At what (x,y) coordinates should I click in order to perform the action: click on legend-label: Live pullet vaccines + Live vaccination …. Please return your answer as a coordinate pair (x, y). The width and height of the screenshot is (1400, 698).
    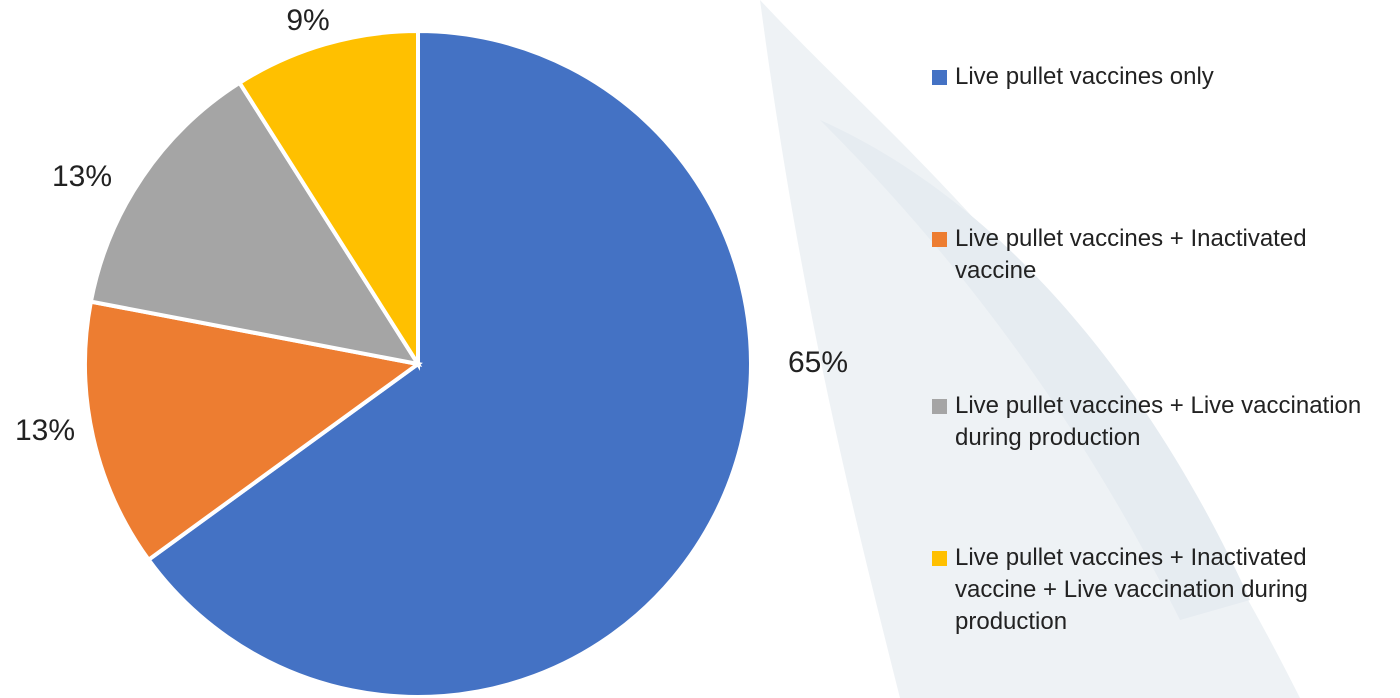
    Looking at the image, I should click on (1158, 421).